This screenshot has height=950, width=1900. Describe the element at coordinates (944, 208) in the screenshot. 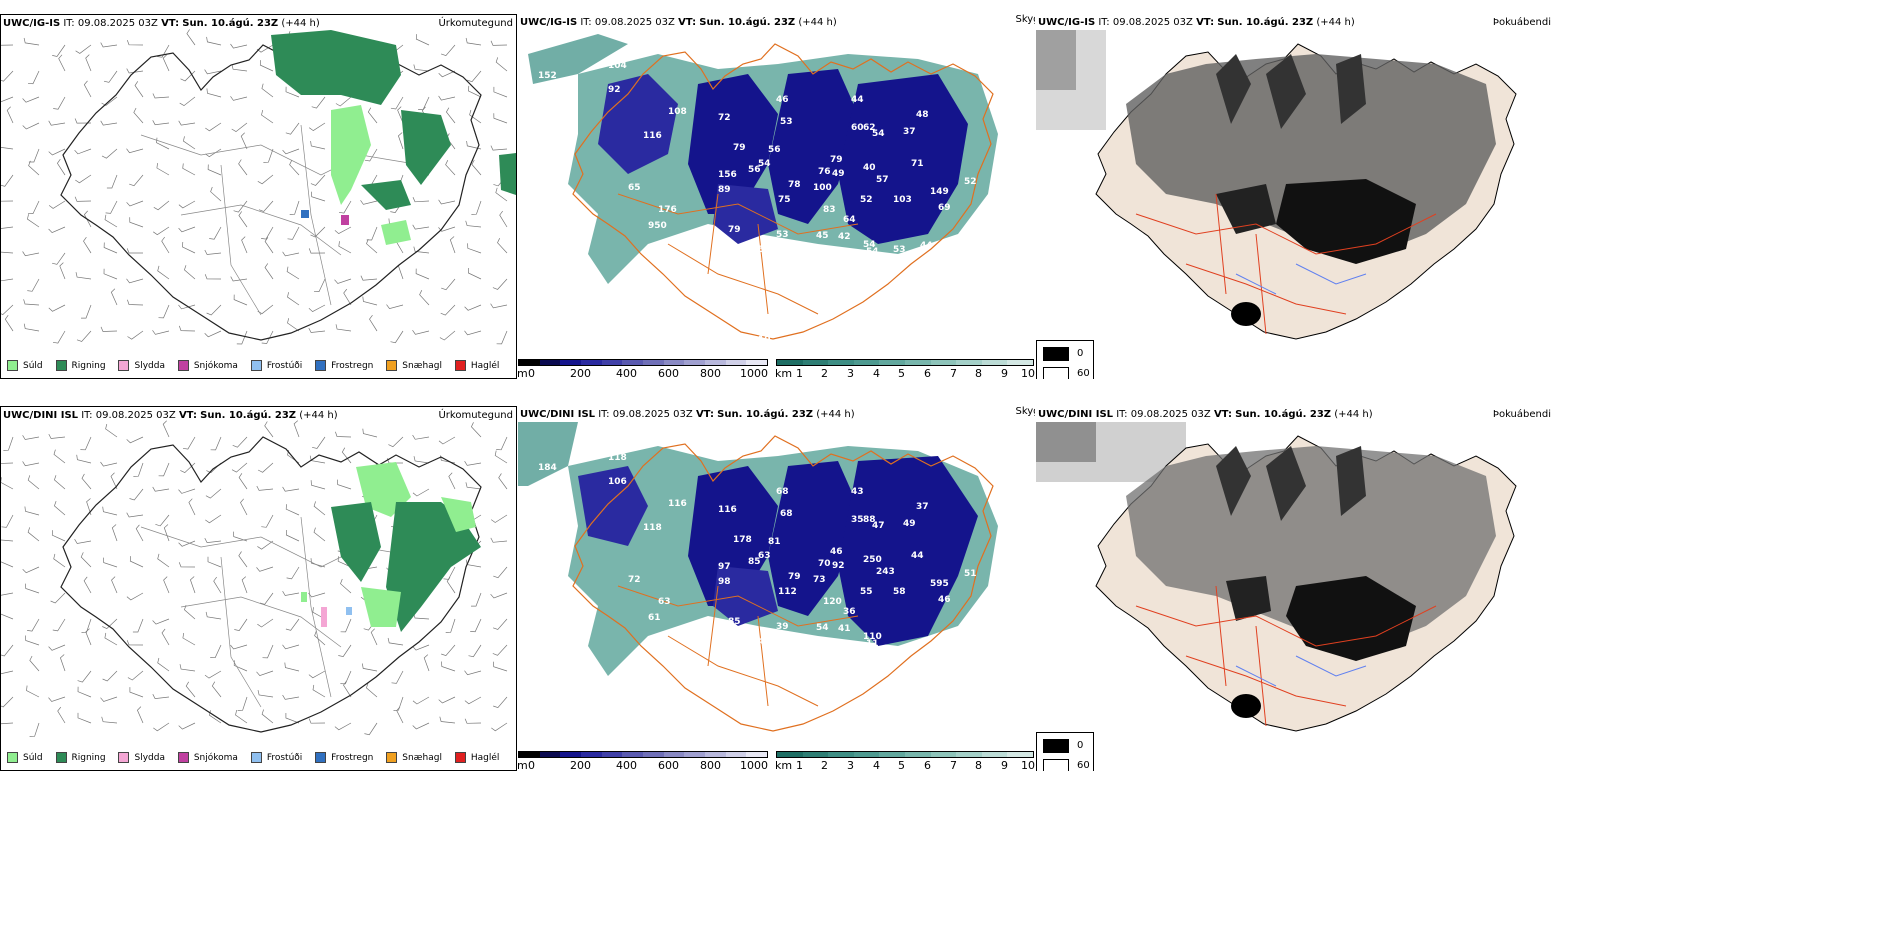

I see `cloudbase-value: 69` at that location.